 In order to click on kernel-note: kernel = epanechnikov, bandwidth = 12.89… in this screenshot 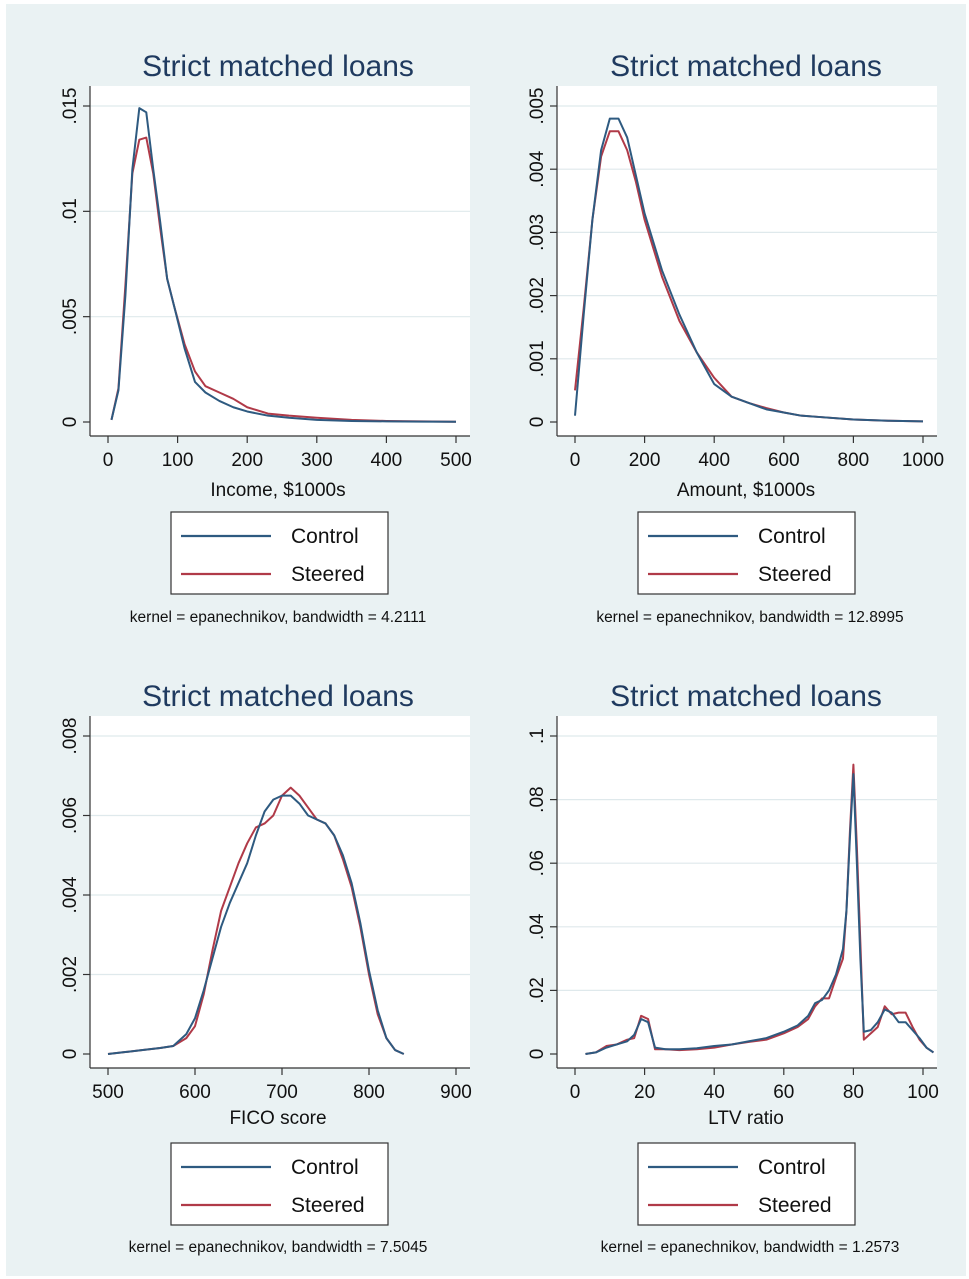, I will do `click(749, 617)`.